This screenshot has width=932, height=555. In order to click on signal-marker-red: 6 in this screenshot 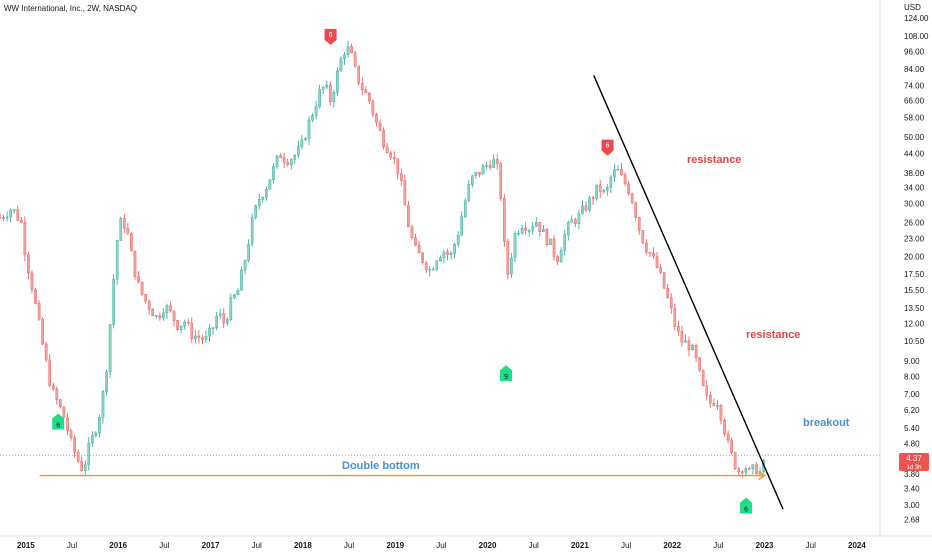, I will do `click(330, 36)`.